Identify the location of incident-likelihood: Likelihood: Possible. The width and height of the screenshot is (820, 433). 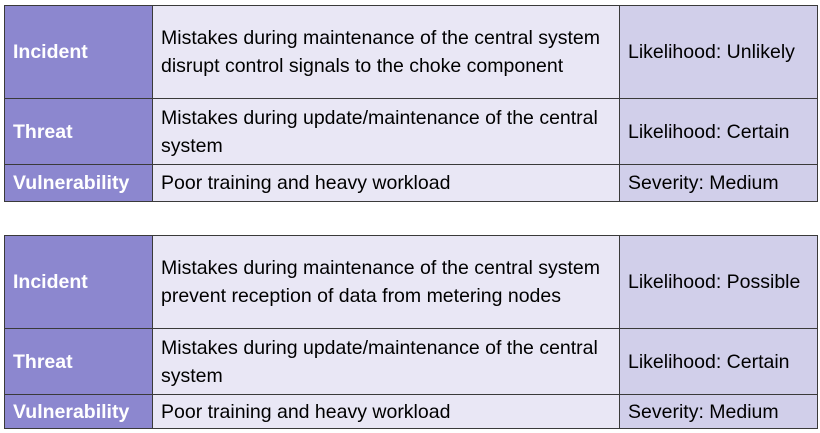
(718, 282).